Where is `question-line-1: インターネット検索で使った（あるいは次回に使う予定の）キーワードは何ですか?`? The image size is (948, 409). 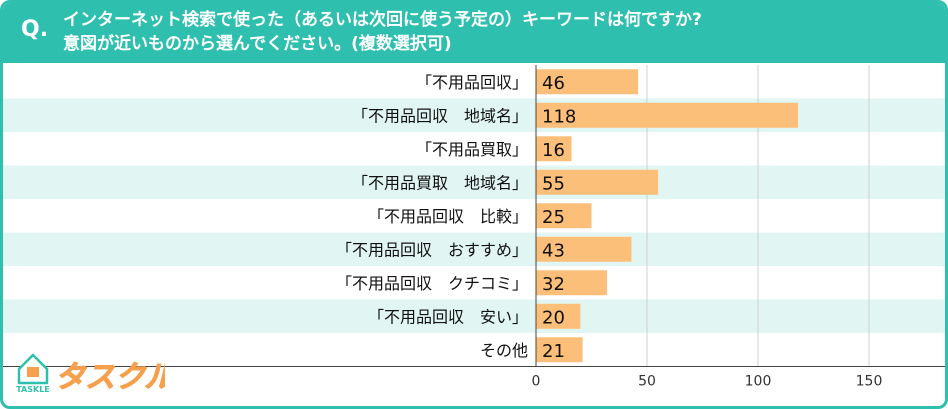
question-line-1: インターネット検索で使った（あるいは次回に使う予定の）キーワードは何ですか? is located at coordinates (382, 20).